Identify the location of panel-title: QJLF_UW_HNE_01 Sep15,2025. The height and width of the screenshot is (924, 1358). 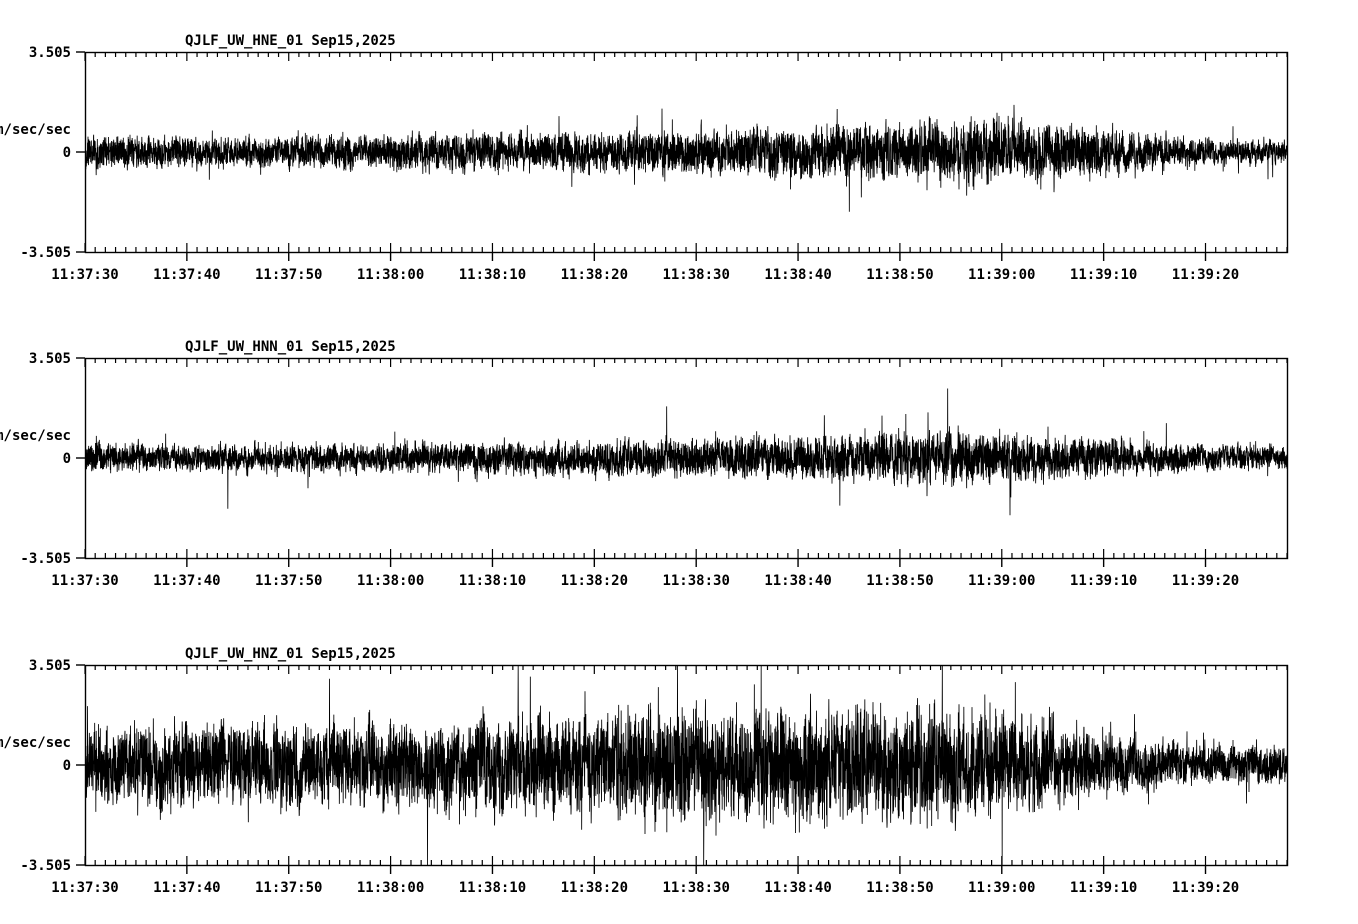
(290, 41).